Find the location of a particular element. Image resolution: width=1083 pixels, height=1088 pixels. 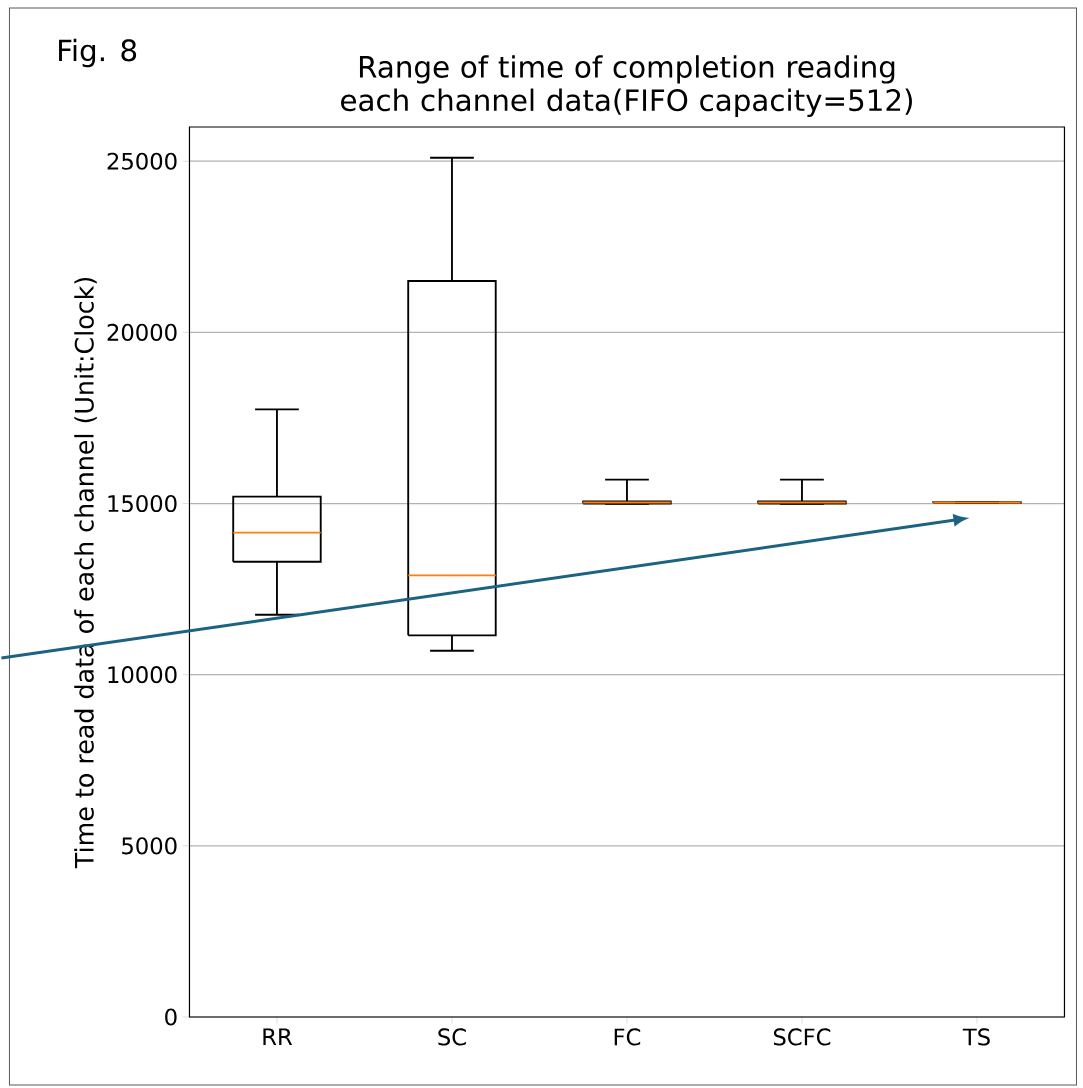

y-tick-label: 10000 is located at coordinates (142, 675).